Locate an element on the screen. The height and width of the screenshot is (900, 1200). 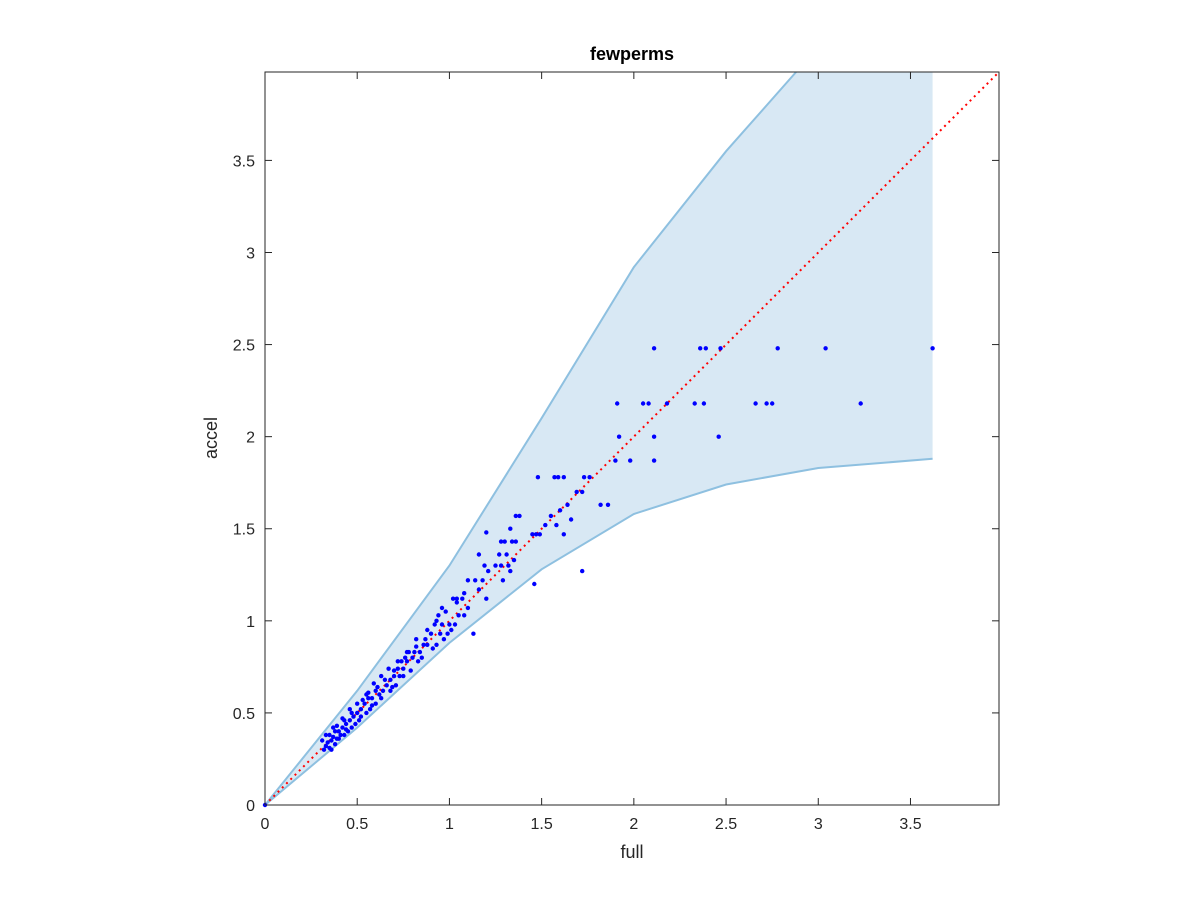
y-tick-label: 0 is located at coordinates (250, 806).